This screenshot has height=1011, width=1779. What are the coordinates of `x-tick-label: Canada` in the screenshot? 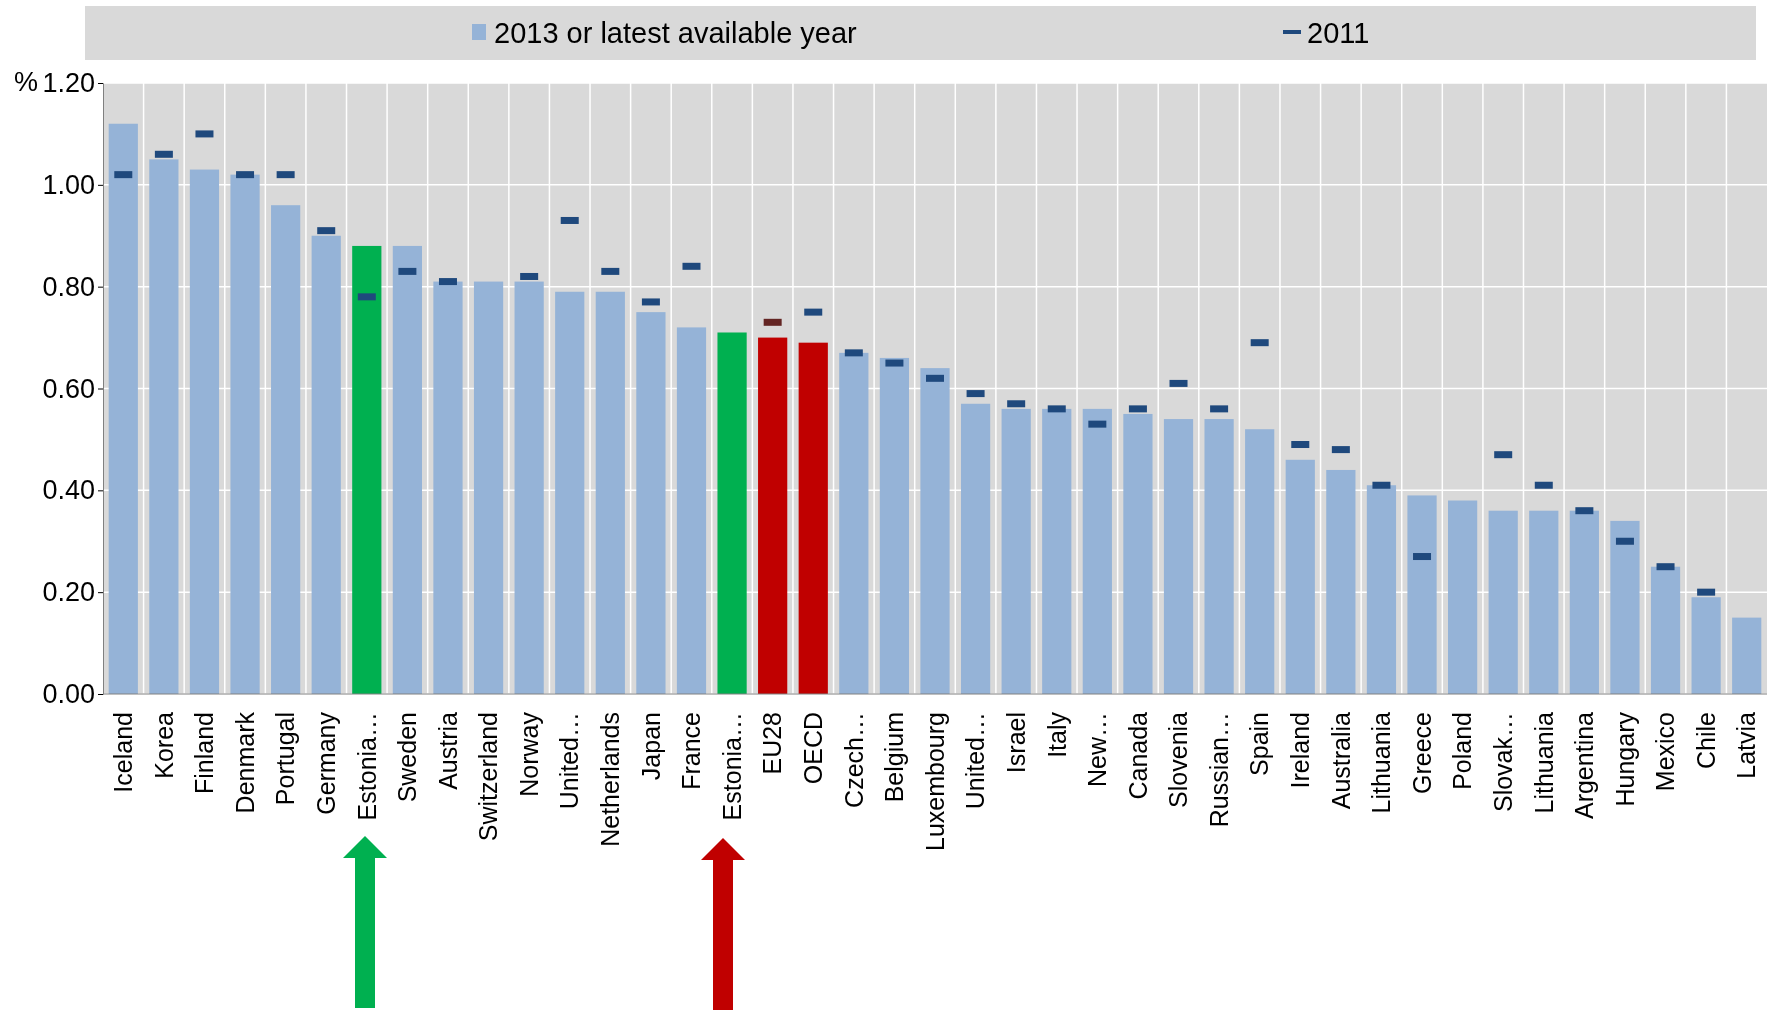 It's located at (1137, 755).